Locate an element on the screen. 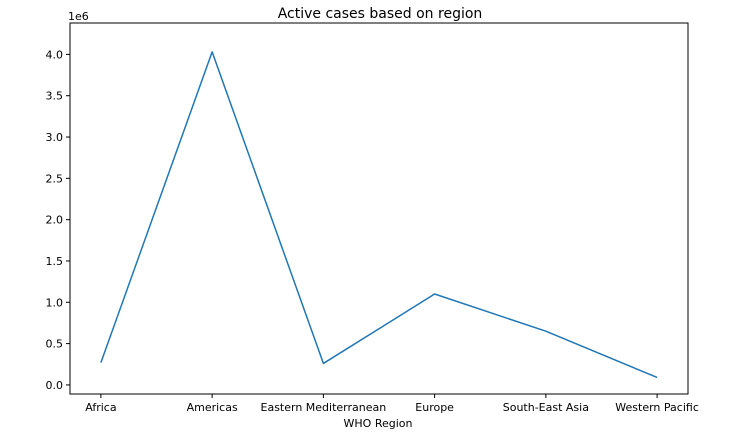  y-tick-label: 0.0 is located at coordinates (55, 385).